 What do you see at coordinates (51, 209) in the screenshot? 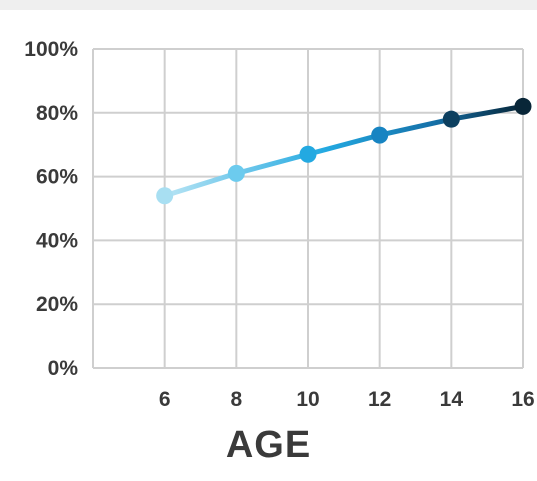
I see `y-axis-ticks: 0% 20% 40% 60% 80% 100%` at bounding box center [51, 209].